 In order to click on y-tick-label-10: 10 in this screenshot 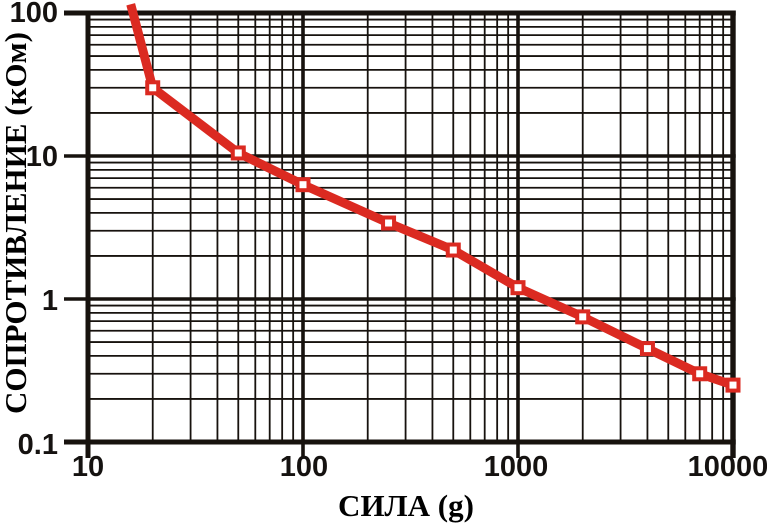, I will do `click(41, 157)`.